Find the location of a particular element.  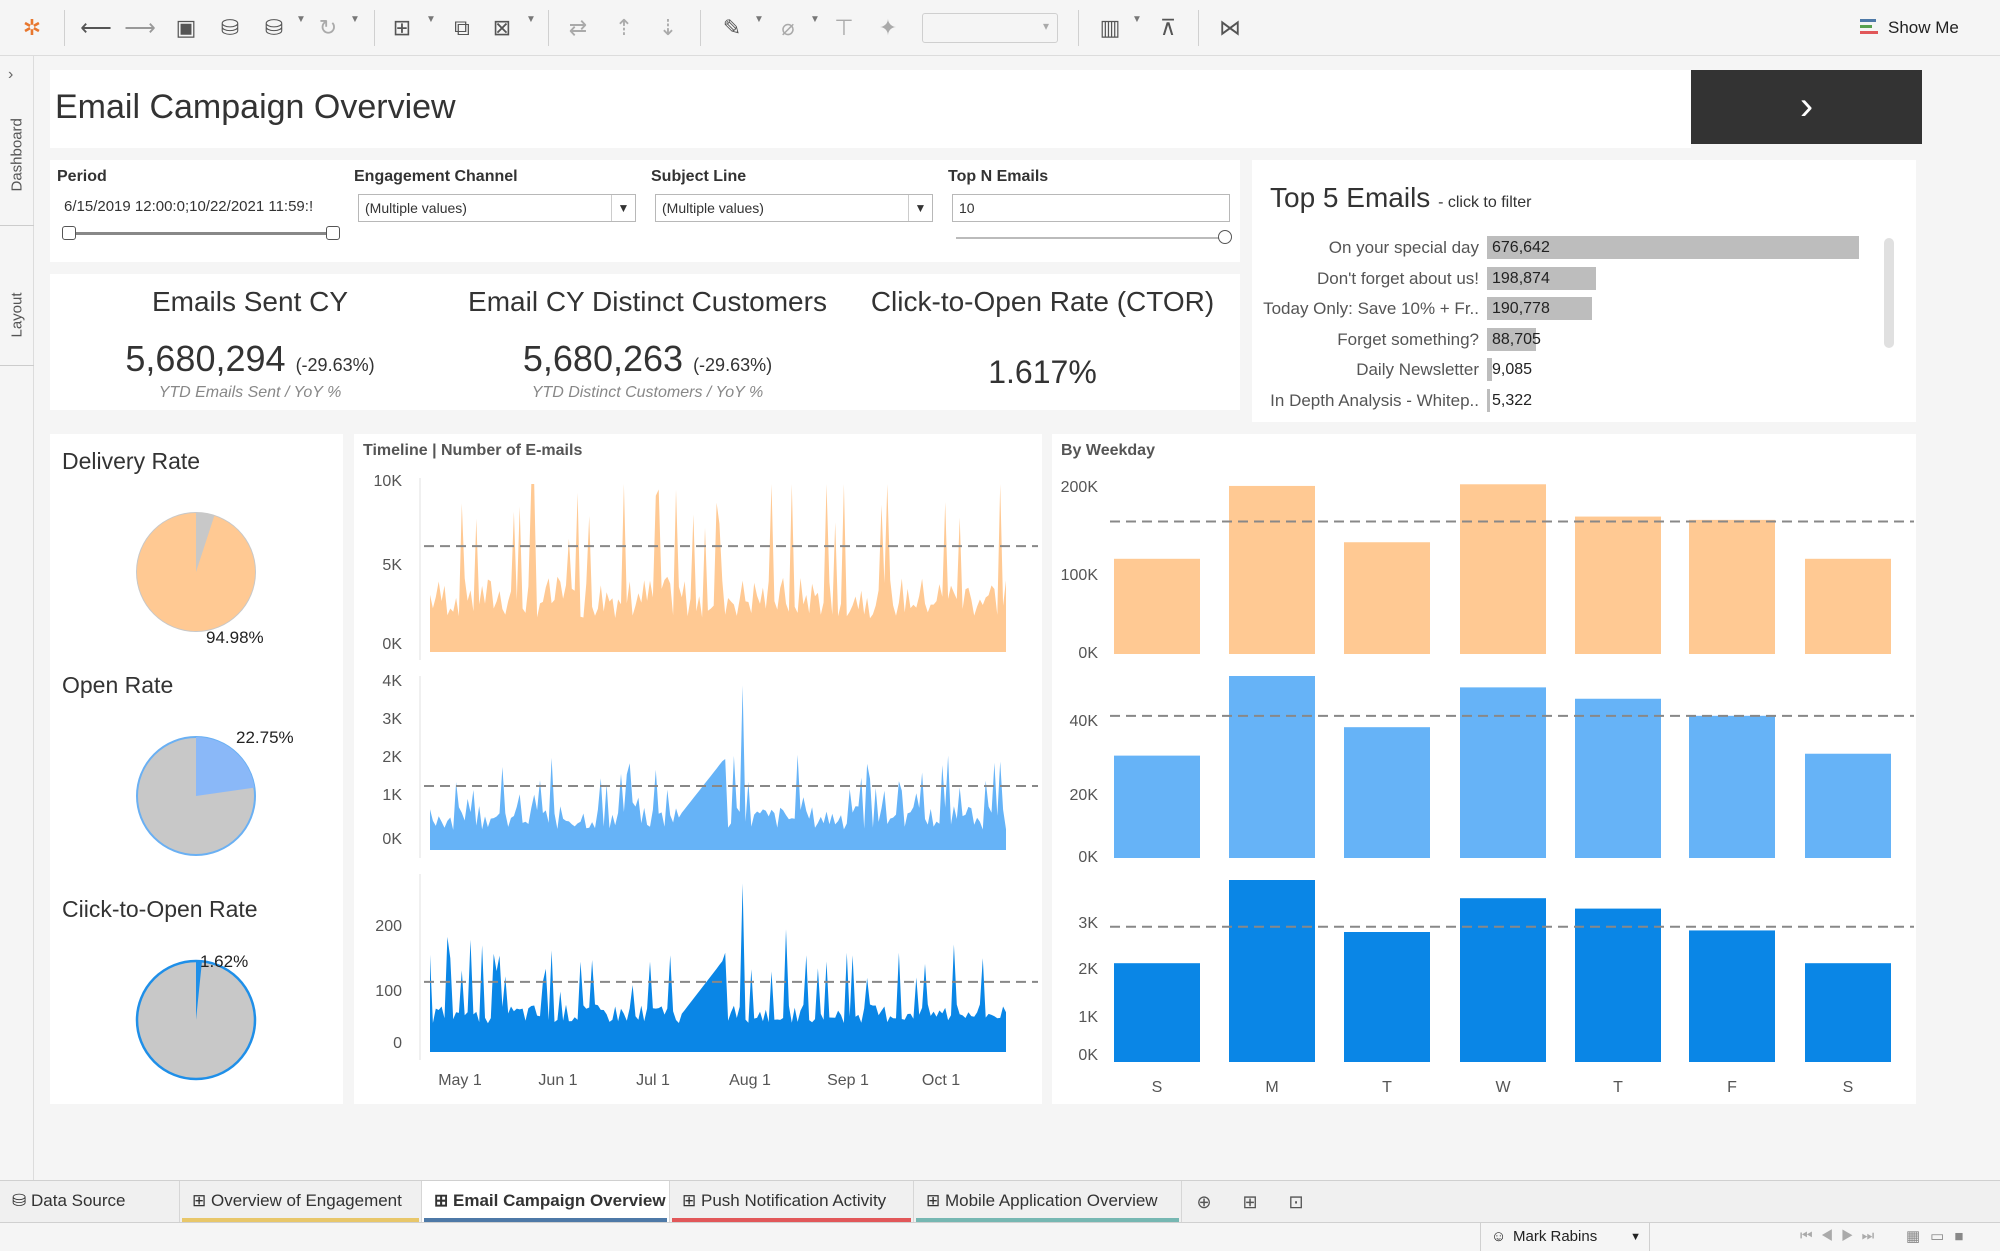

top-email-row: Today Only: Save 10% + Fr.. 190,778 is located at coordinates (1572, 310).